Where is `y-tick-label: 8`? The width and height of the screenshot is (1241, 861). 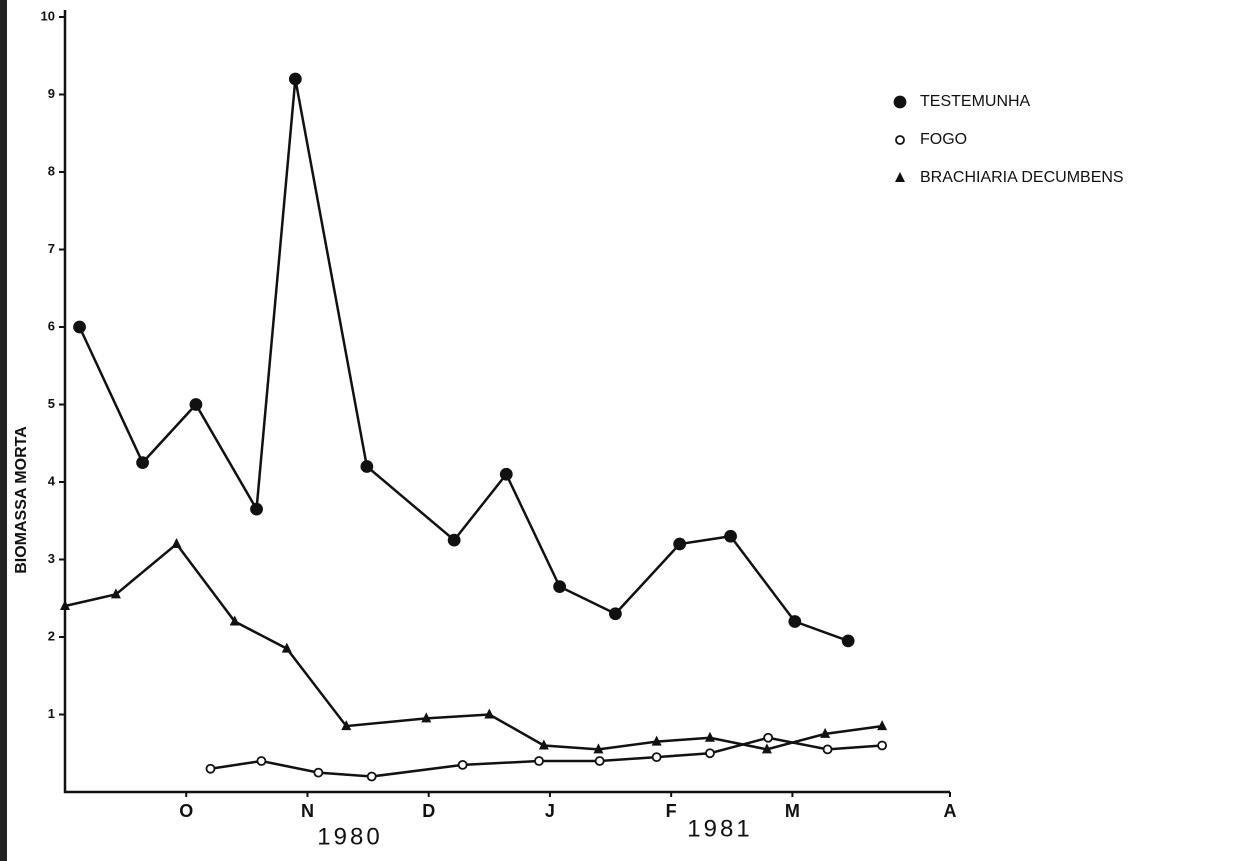
y-tick-label: 8 is located at coordinates (51, 170).